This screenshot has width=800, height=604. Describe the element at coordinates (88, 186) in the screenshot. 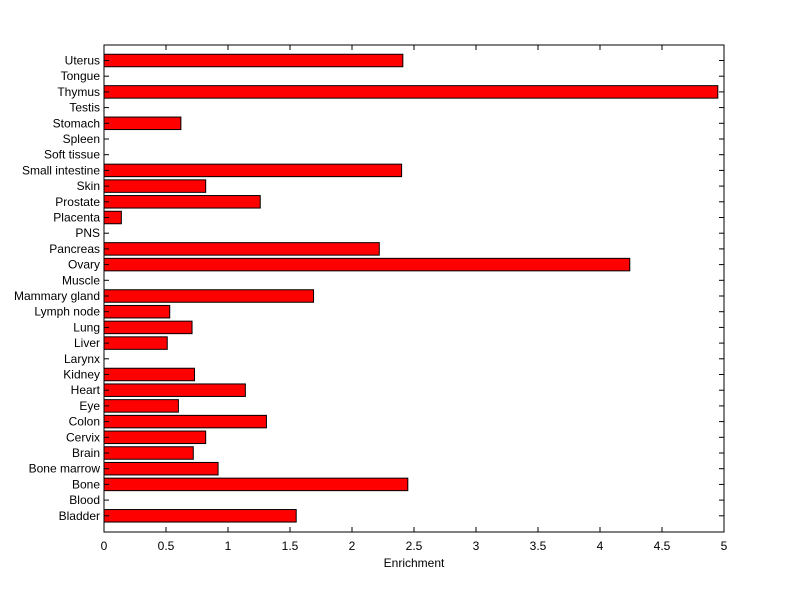

I see `y-tick-label: Skin` at that location.